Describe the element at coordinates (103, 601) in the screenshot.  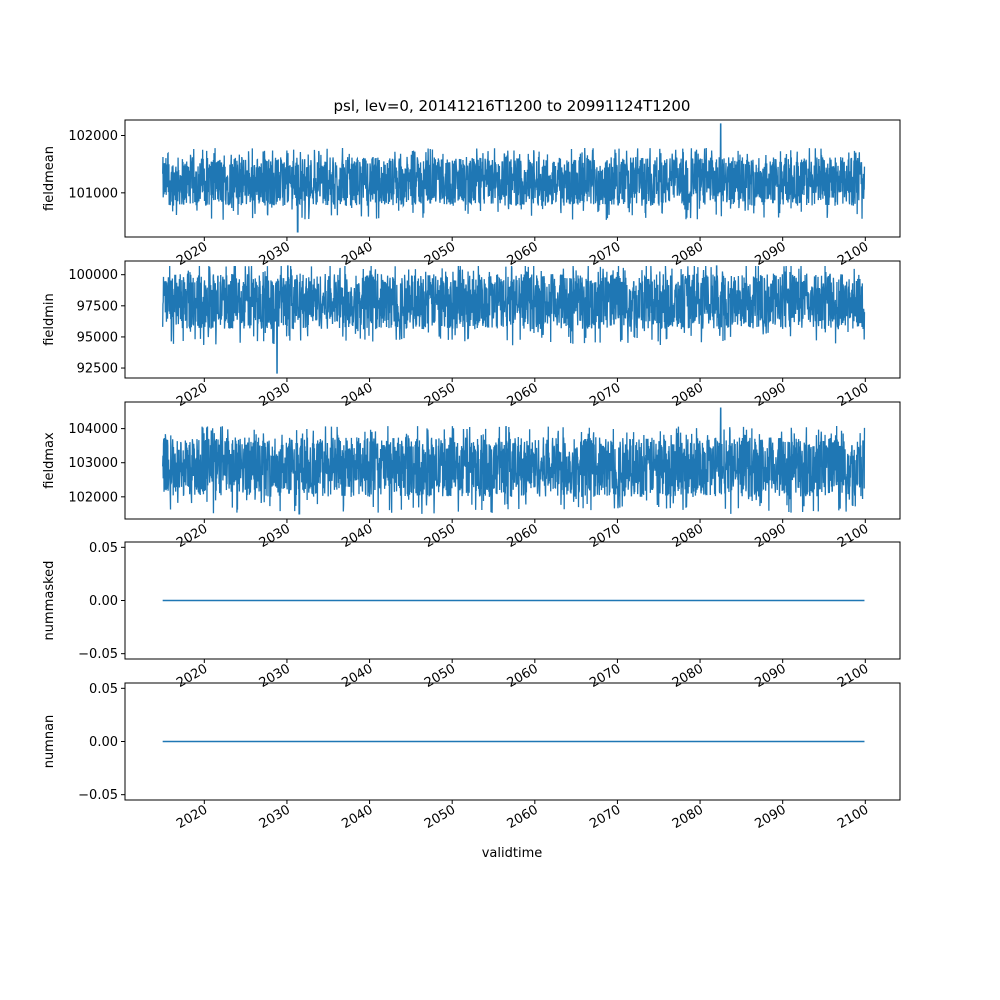
I see `y-tick-label-nummasked: 0.00` at that location.